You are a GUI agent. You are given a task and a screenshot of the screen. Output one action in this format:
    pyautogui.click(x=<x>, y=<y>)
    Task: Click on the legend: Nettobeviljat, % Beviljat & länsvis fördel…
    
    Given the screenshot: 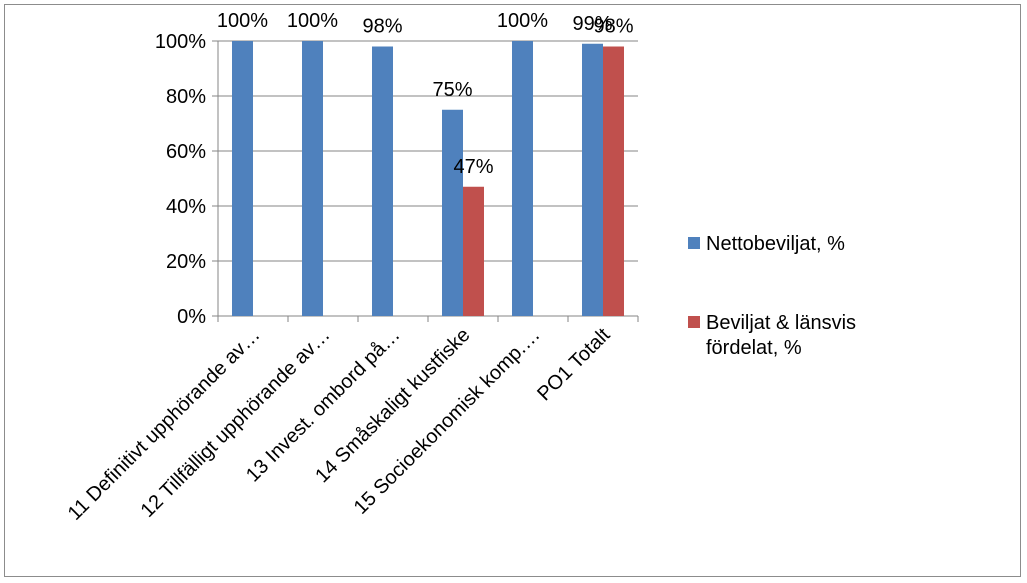 What is the action you would take?
    pyautogui.click(x=772, y=296)
    